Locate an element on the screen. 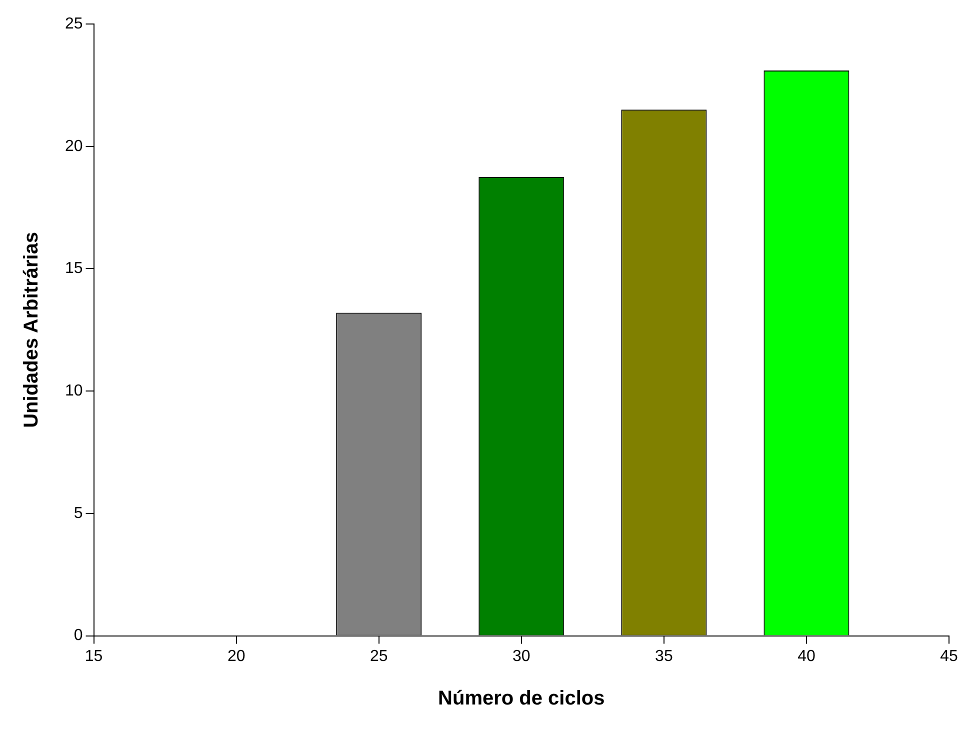 The height and width of the screenshot is (731, 973). y-tick-label: 10 is located at coordinates (74, 391).